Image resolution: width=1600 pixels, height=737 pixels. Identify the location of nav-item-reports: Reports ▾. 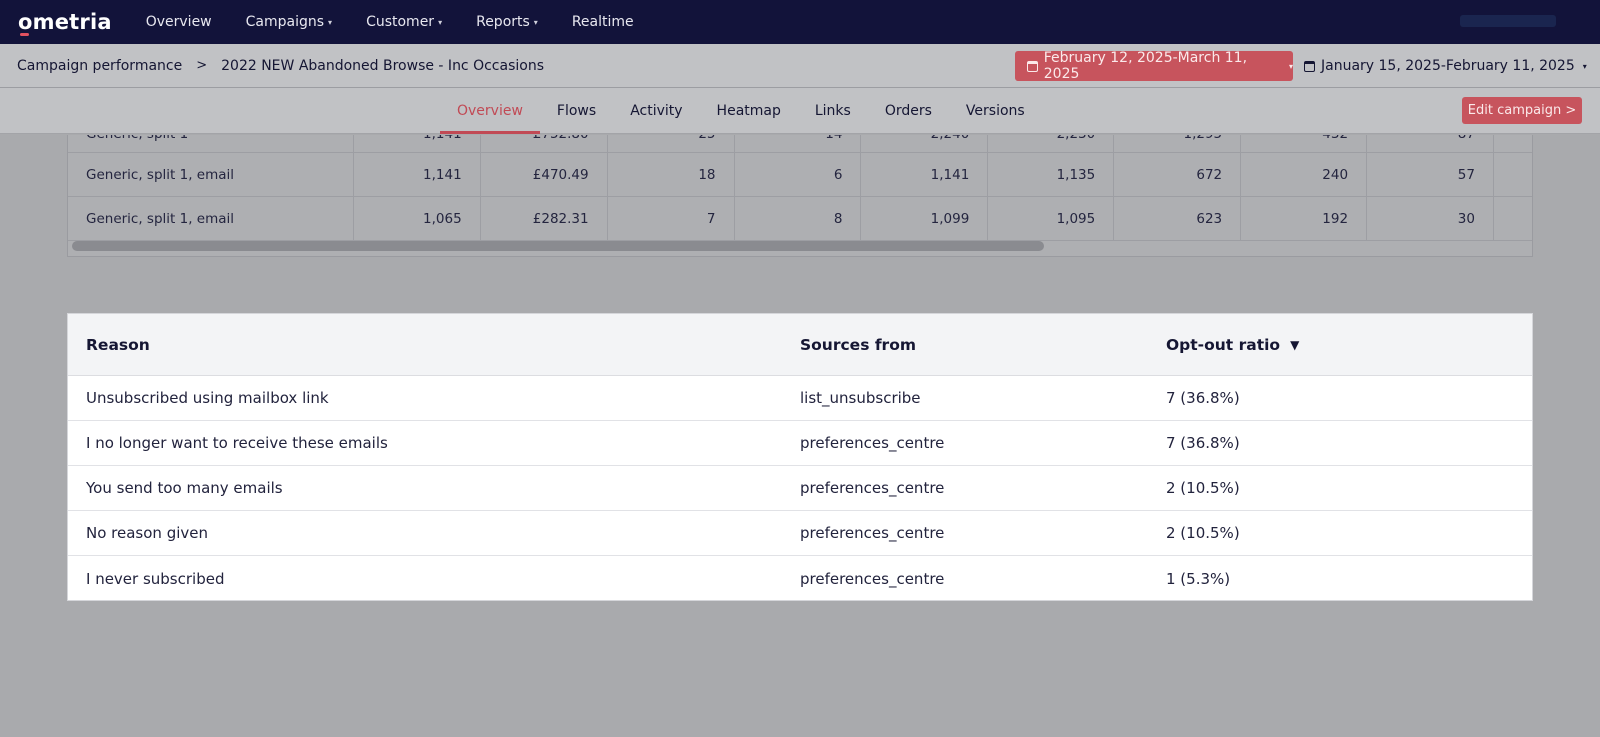
(507, 22).